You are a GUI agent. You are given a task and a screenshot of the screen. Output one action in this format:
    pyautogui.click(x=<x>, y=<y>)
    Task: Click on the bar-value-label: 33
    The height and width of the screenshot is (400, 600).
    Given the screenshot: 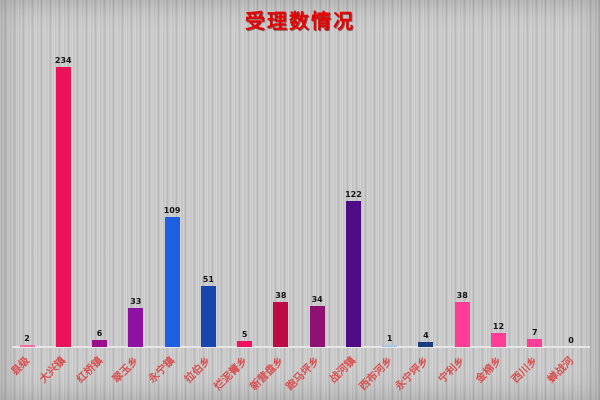 What is the action you would take?
    pyautogui.click(x=136, y=301)
    